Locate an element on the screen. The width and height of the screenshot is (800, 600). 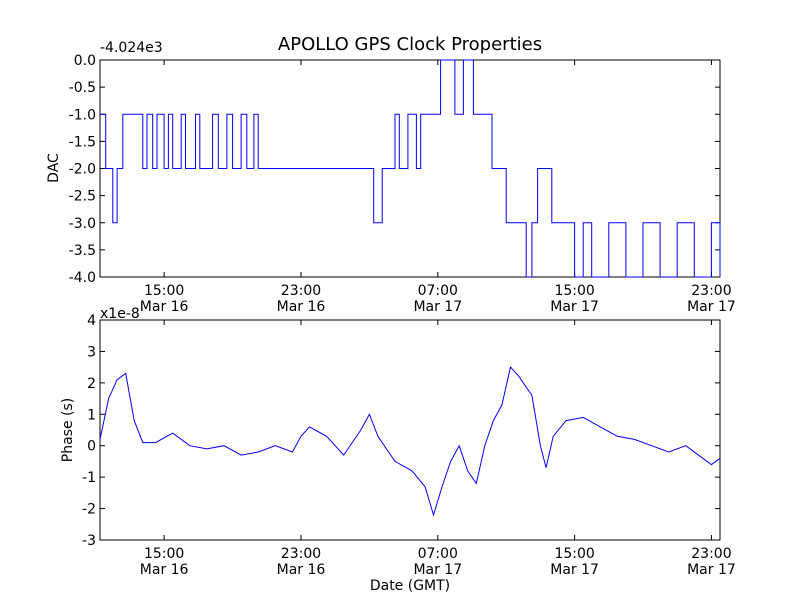
y-tick-label: -1.0 is located at coordinates (82, 115).